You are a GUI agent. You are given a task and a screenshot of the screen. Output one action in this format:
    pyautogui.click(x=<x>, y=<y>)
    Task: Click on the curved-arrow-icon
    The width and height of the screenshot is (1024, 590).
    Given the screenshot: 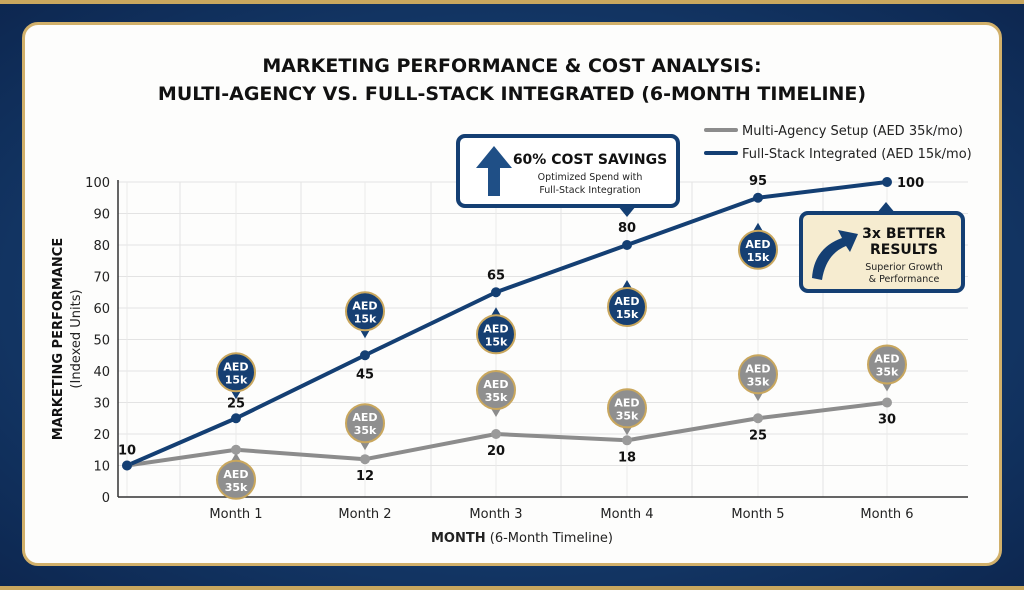 What is the action you would take?
    pyautogui.click(x=835, y=255)
    